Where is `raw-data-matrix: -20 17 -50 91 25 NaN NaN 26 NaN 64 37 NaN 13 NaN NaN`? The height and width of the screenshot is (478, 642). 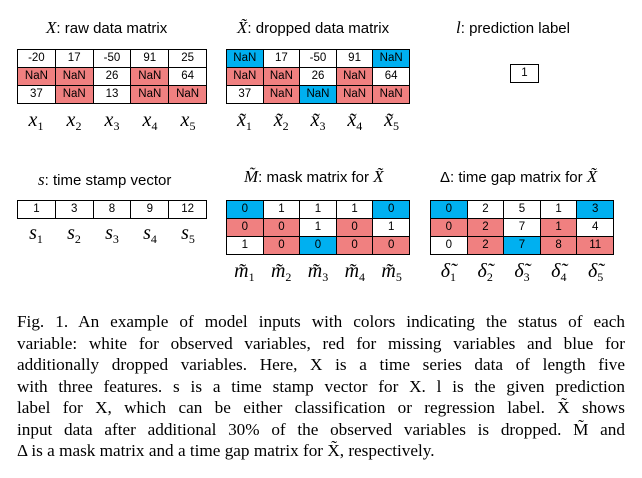 raw-data-matrix: -20 17 -50 91 25 NaN NaN 26 NaN 64 37 NaN 13 NaN NaN is located at coordinates (112, 76).